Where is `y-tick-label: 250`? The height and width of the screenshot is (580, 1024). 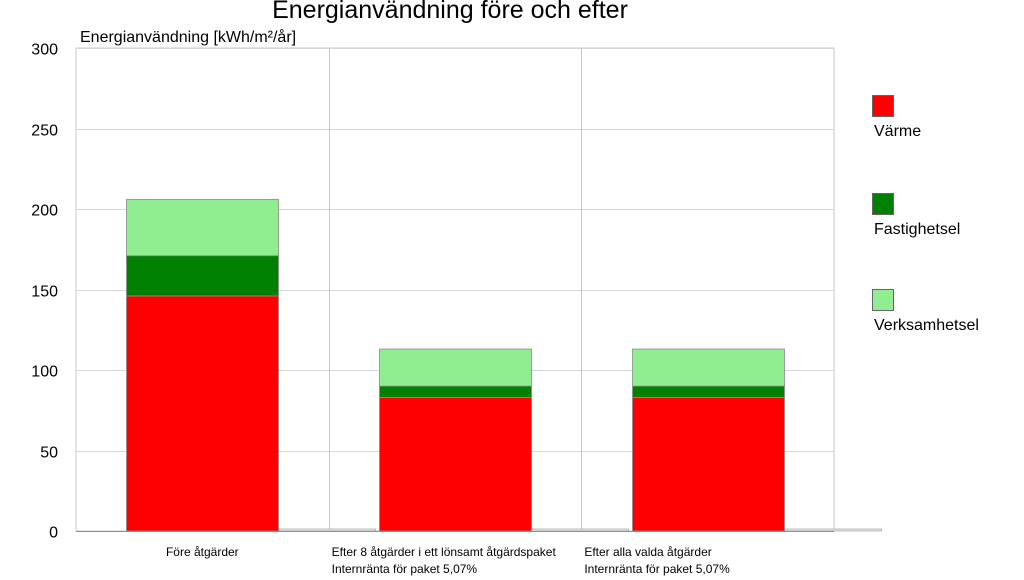
y-tick-label: 250 is located at coordinates (44, 131).